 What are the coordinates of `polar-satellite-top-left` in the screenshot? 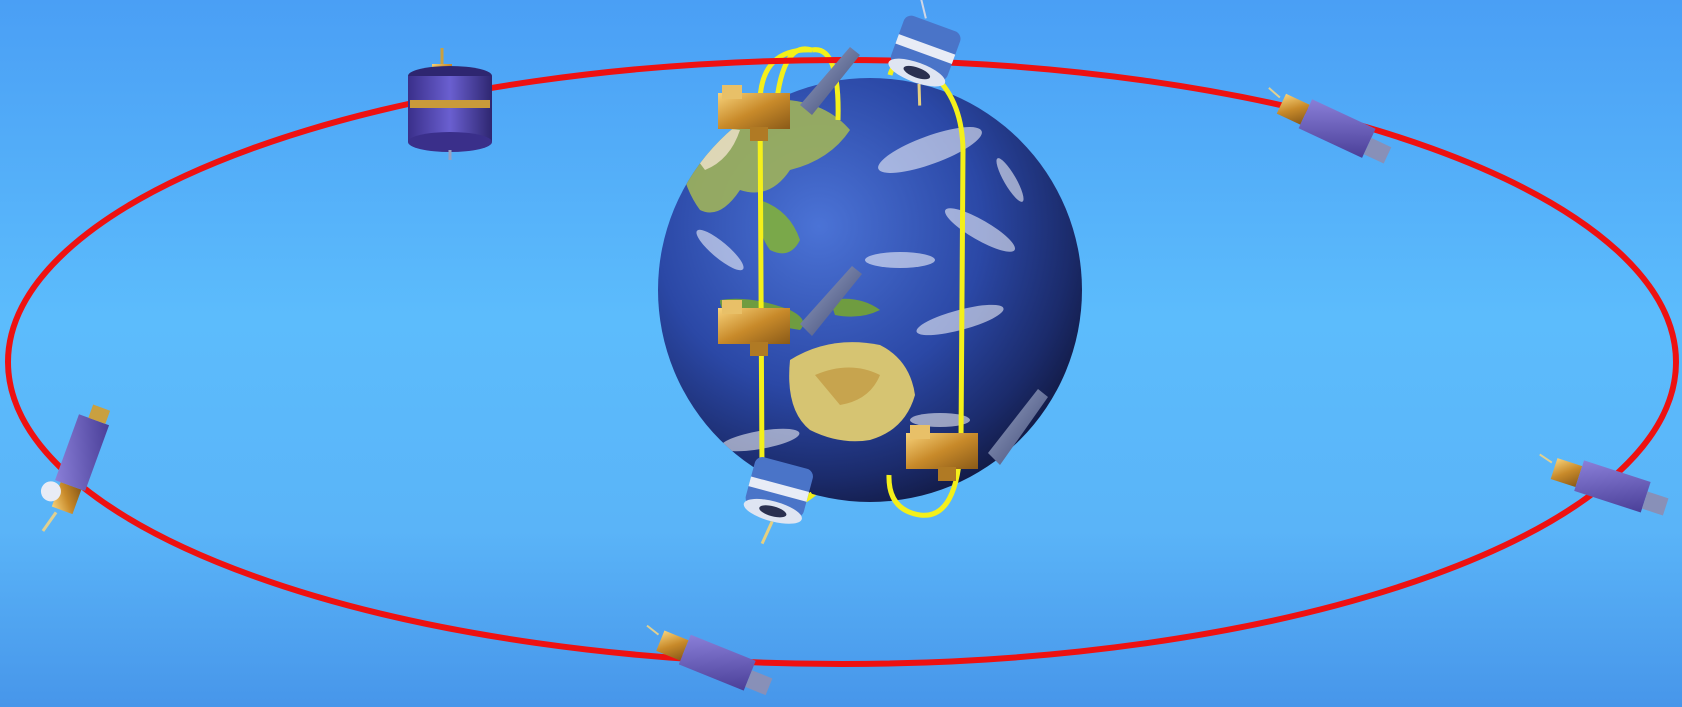 It's located at (789, 94).